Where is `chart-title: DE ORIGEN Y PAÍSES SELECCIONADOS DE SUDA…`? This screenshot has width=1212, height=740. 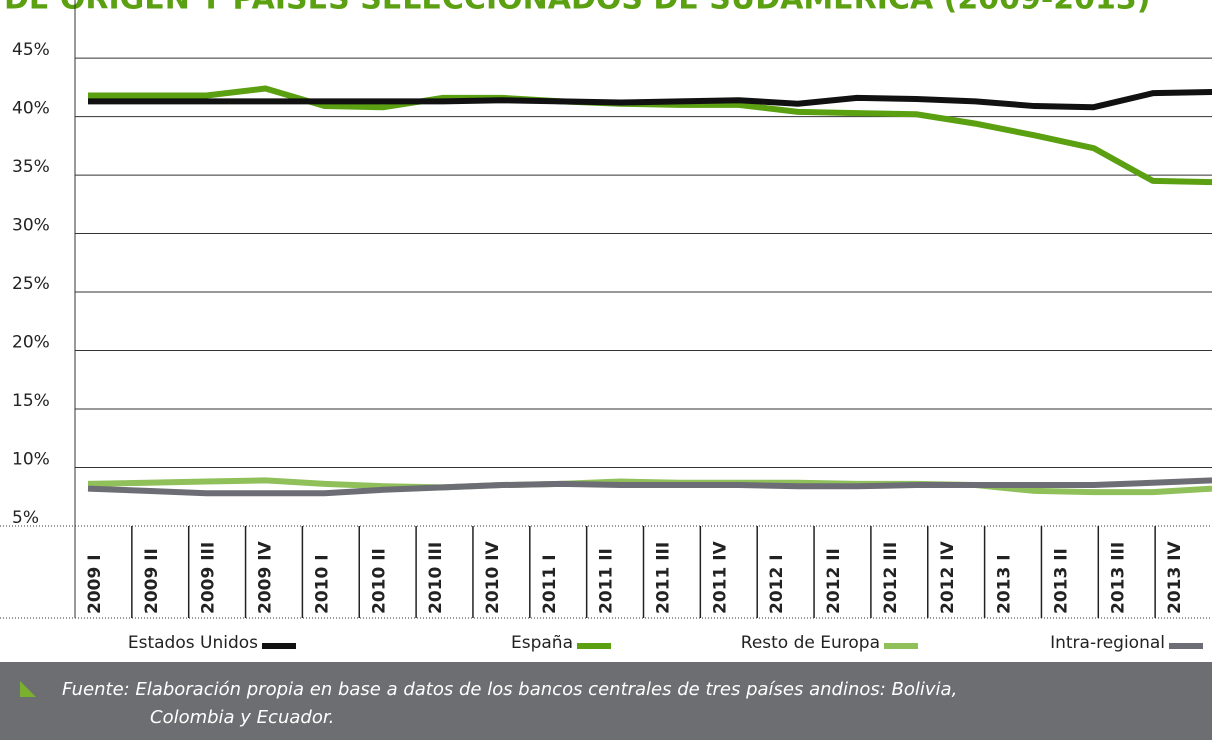
chart-title: DE ORIGEN Y PAÍSES SELECCIONADOS DE SUDA… is located at coordinates (577, 8).